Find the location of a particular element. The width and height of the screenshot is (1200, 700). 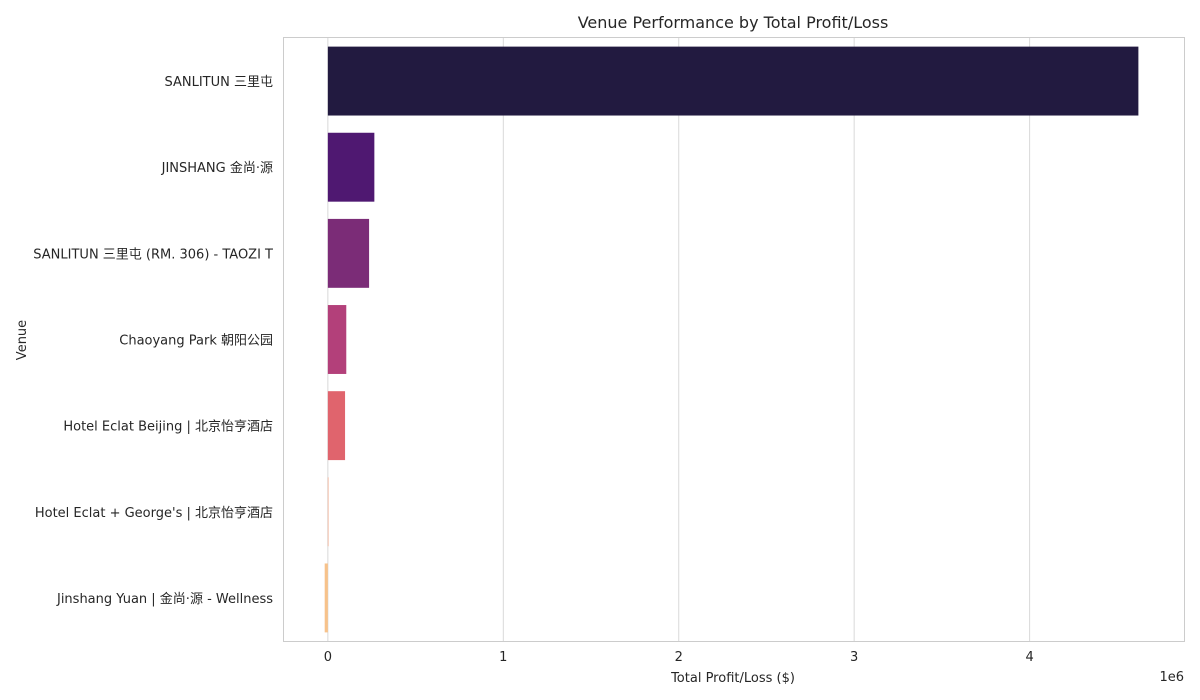

y-tick-label: Hotel Eclat Beijing | 北京怡亨酒店 is located at coordinates (168, 427).